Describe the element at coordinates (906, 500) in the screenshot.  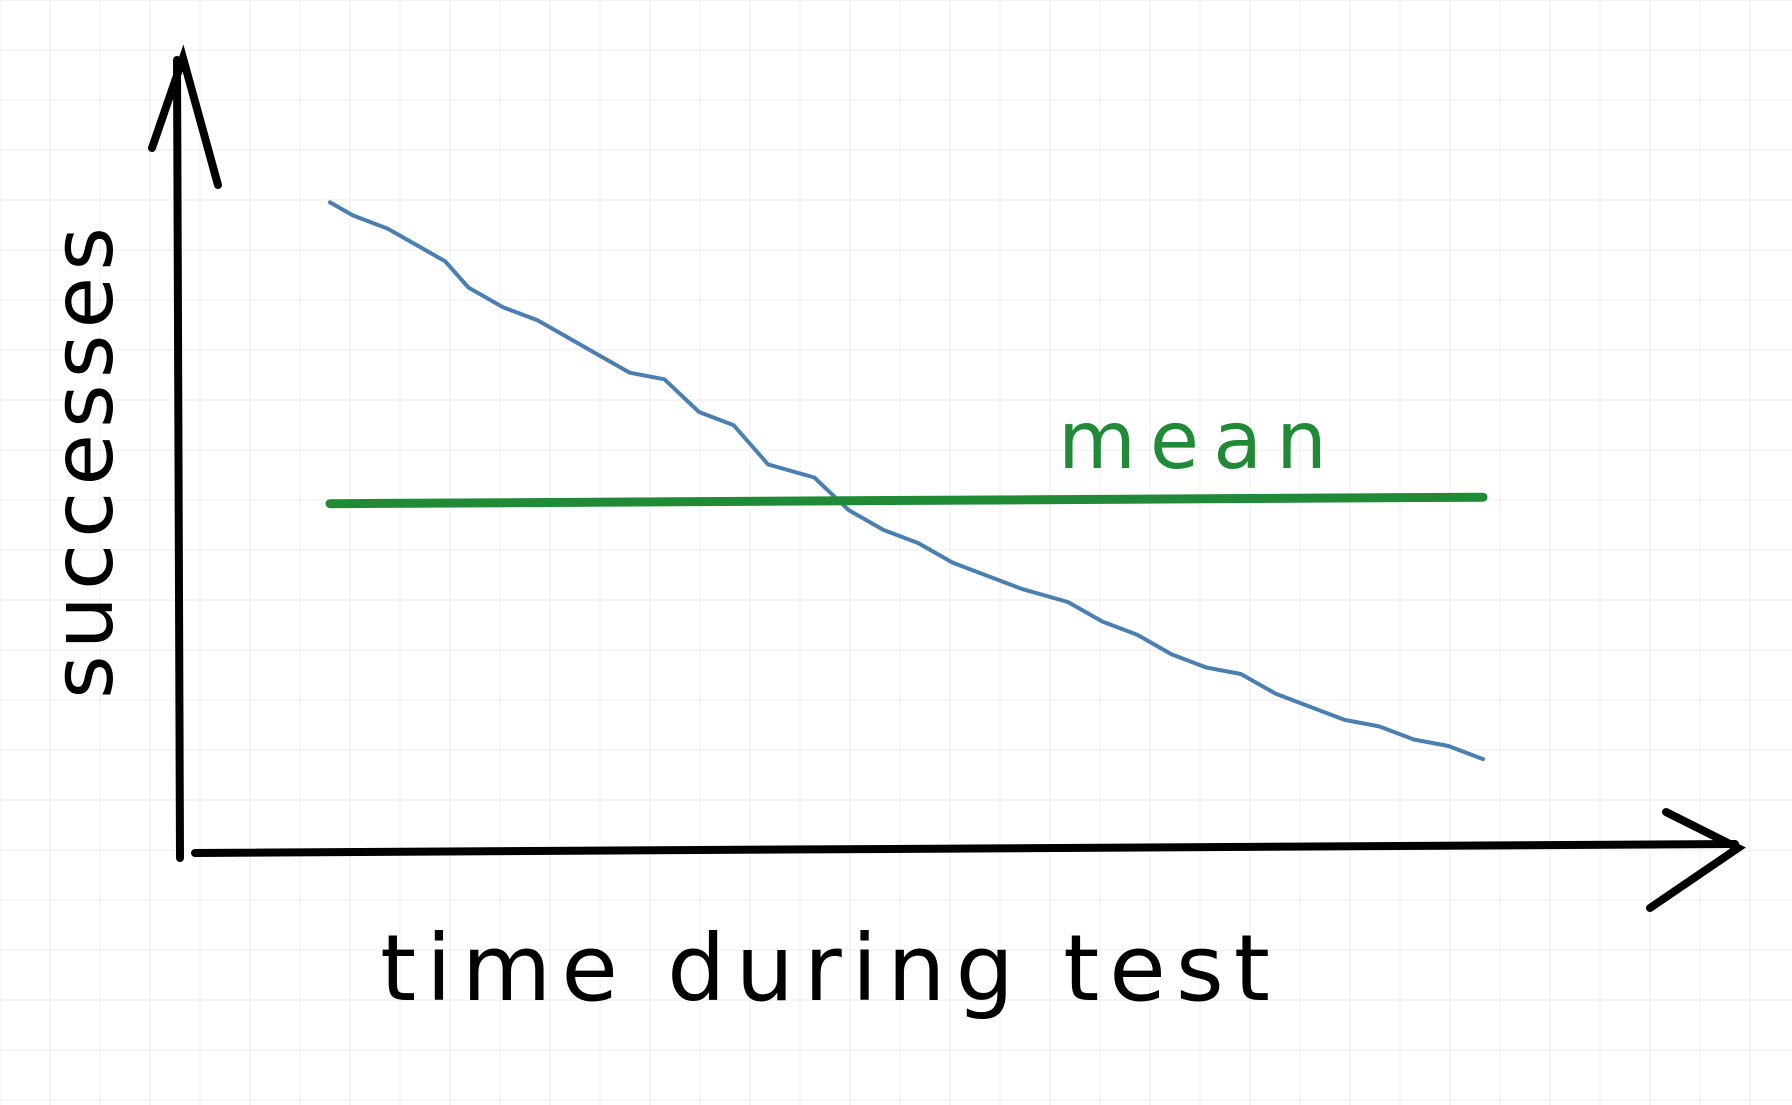
I see `mean-line` at that location.